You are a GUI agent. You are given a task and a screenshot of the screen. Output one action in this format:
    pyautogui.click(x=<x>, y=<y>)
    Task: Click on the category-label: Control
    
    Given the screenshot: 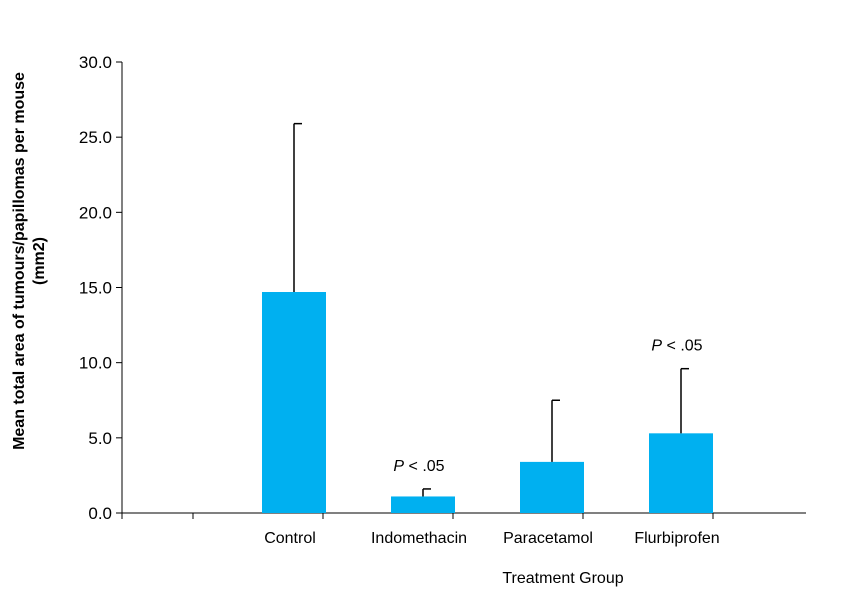 What is the action you would take?
    pyautogui.click(x=290, y=538)
    